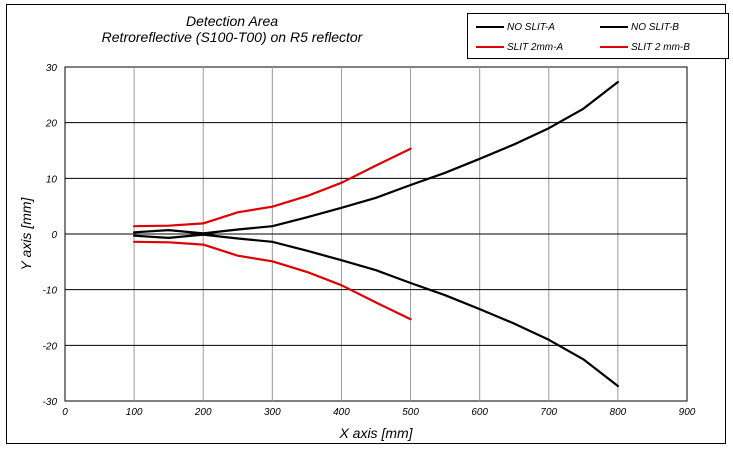  I want to click on legend-item-no-slit-a: NO SLIT-A, so click(515, 27).